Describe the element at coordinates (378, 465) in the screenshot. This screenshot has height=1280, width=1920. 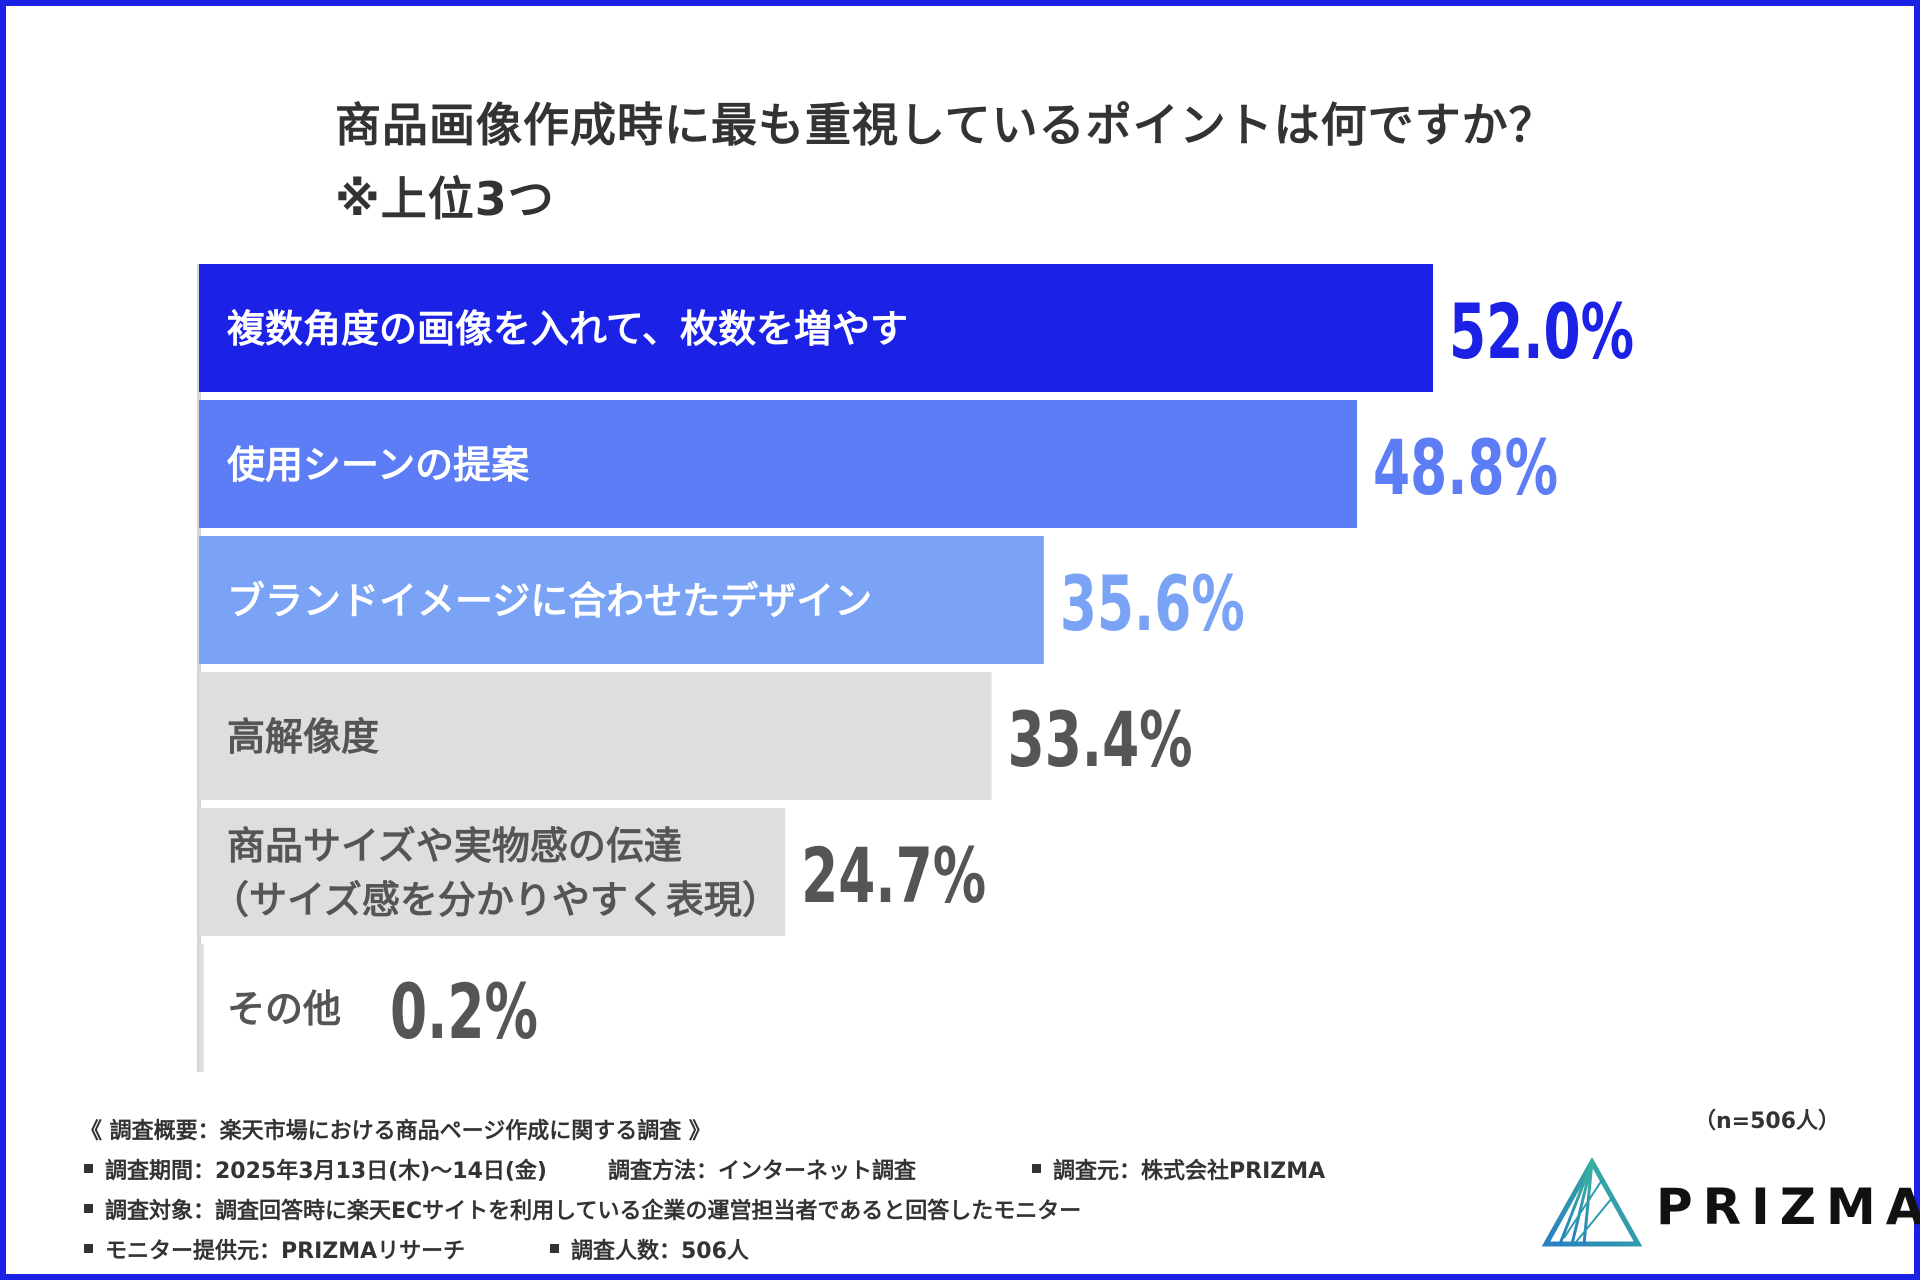
I see `category-label-1: 使用シーンの提案` at that location.